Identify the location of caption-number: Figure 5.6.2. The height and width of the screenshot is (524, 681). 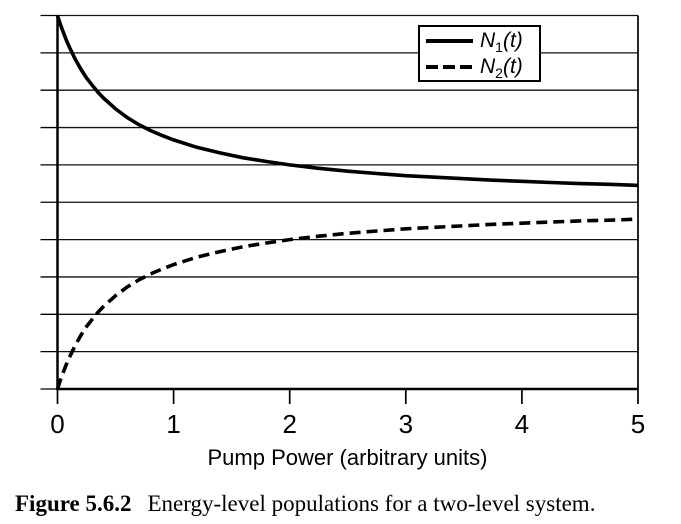
(73, 503).